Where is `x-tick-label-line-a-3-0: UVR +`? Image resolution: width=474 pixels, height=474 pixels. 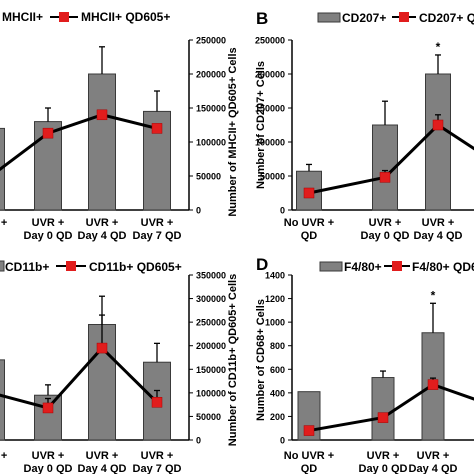 x-tick-label-line-a-3-0: UVR + is located at coordinates (157, 223).